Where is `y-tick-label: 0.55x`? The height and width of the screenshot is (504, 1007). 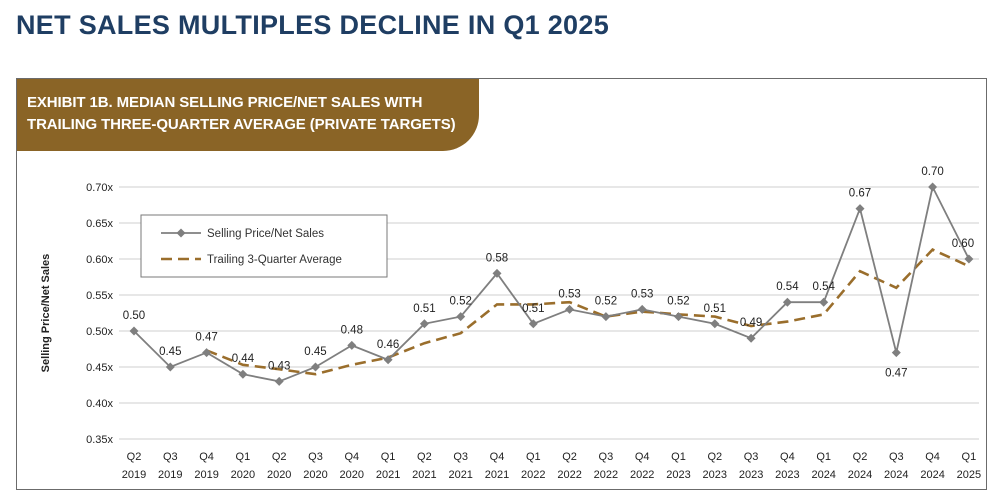 y-tick-label: 0.55x is located at coordinates (99, 296).